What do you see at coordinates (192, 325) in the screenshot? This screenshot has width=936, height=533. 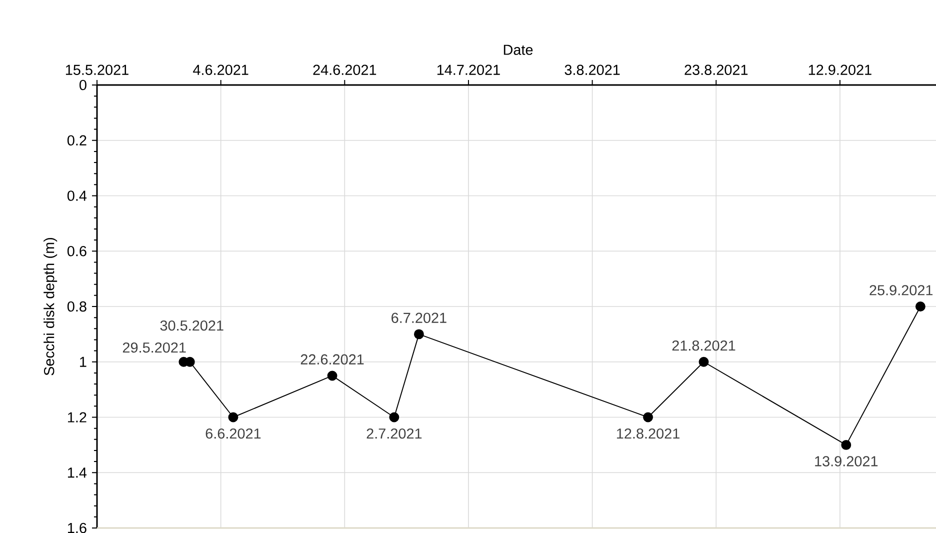 I see `annotation: 30.5.2021` at bounding box center [192, 325].